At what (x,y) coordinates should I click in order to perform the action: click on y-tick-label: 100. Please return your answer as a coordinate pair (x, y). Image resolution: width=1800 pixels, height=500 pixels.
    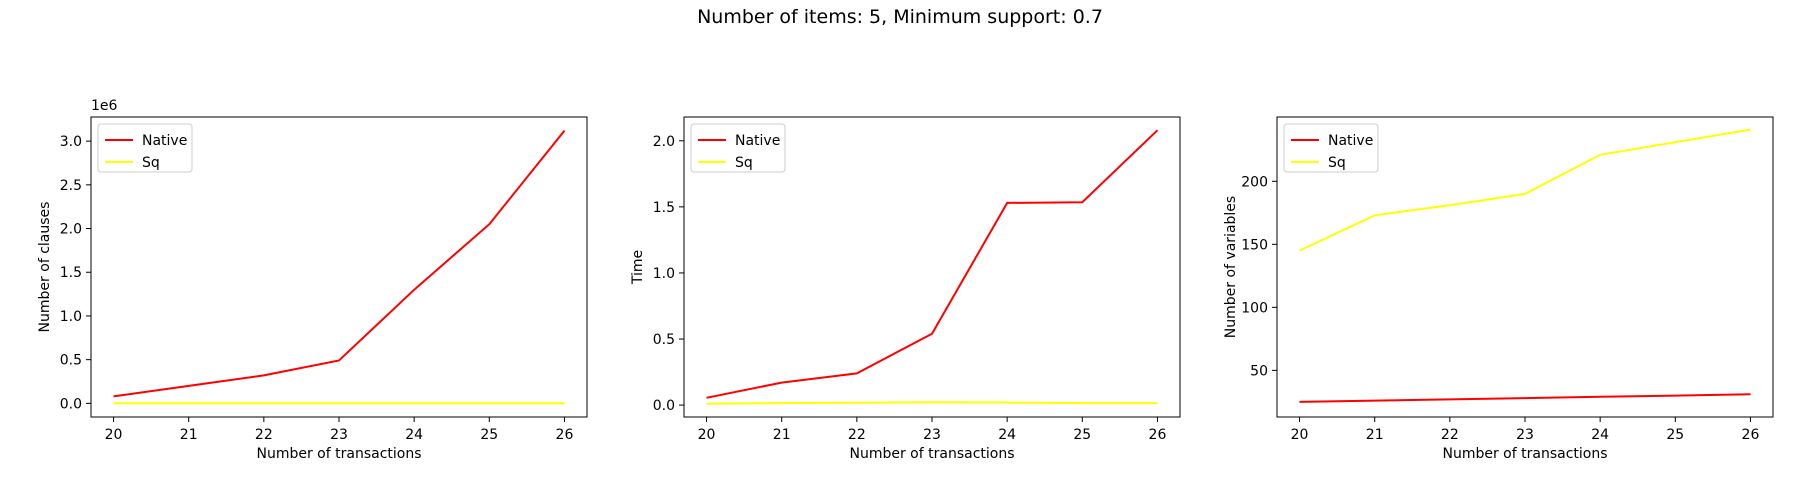
    Looking at the image, I should click on (1254, 308).